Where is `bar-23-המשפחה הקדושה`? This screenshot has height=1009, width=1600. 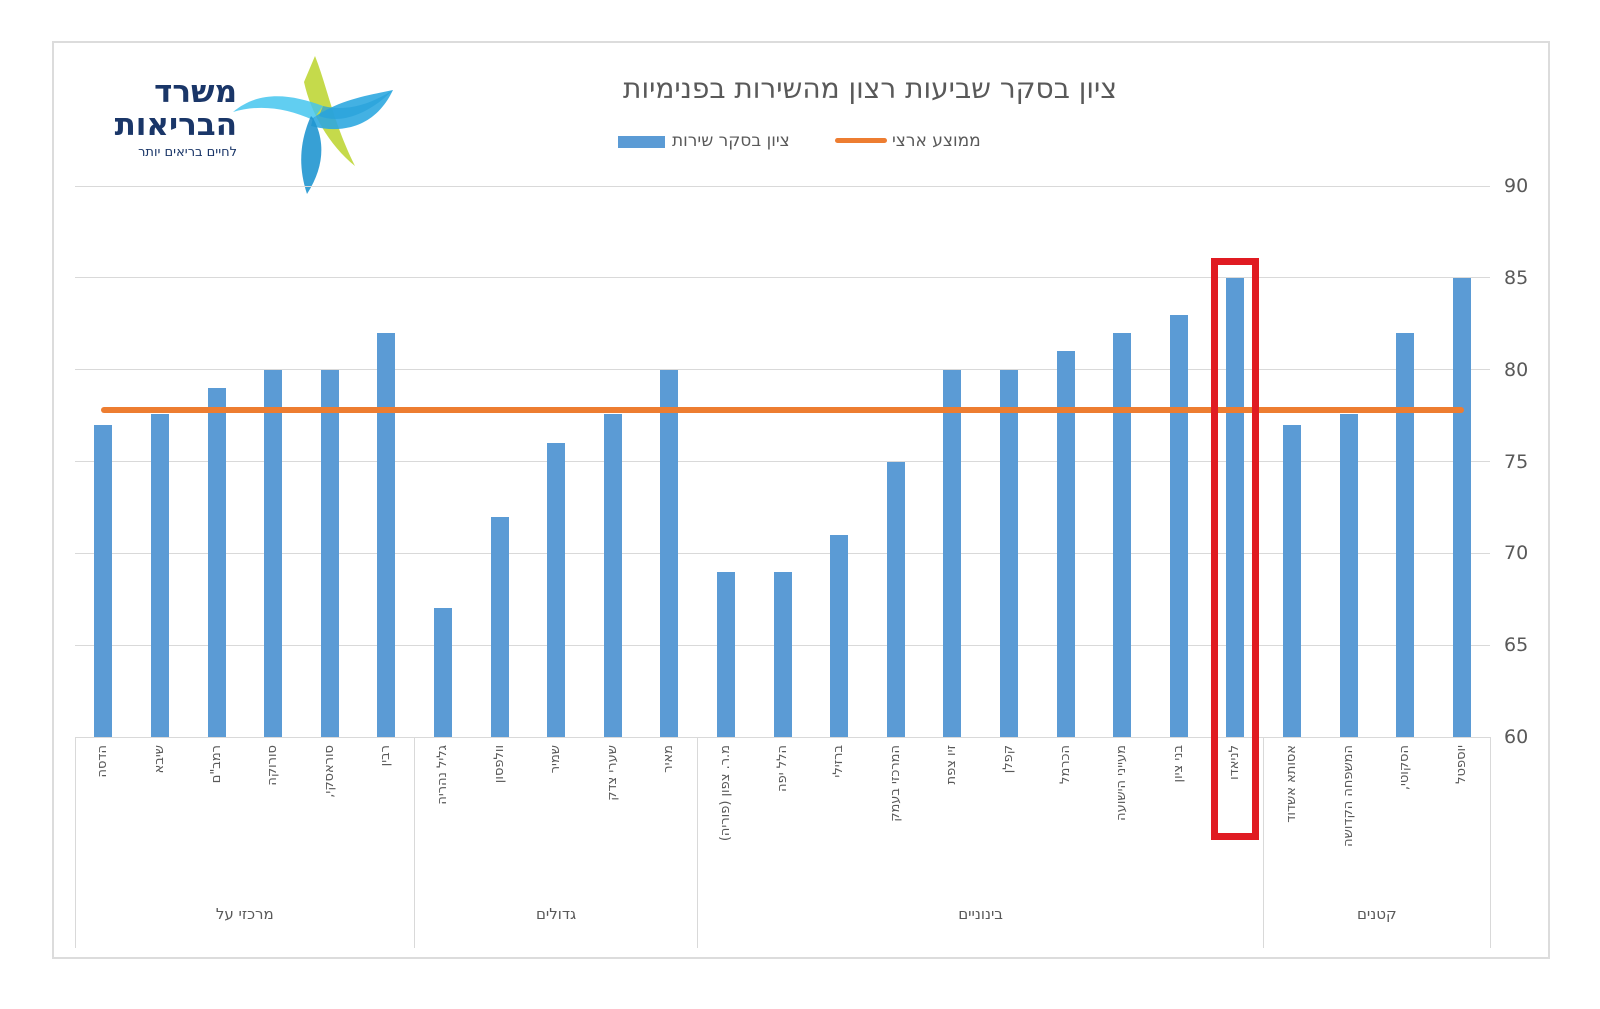 bar-23-המשפחה הקדושה is located at coordinates (1348, 575).